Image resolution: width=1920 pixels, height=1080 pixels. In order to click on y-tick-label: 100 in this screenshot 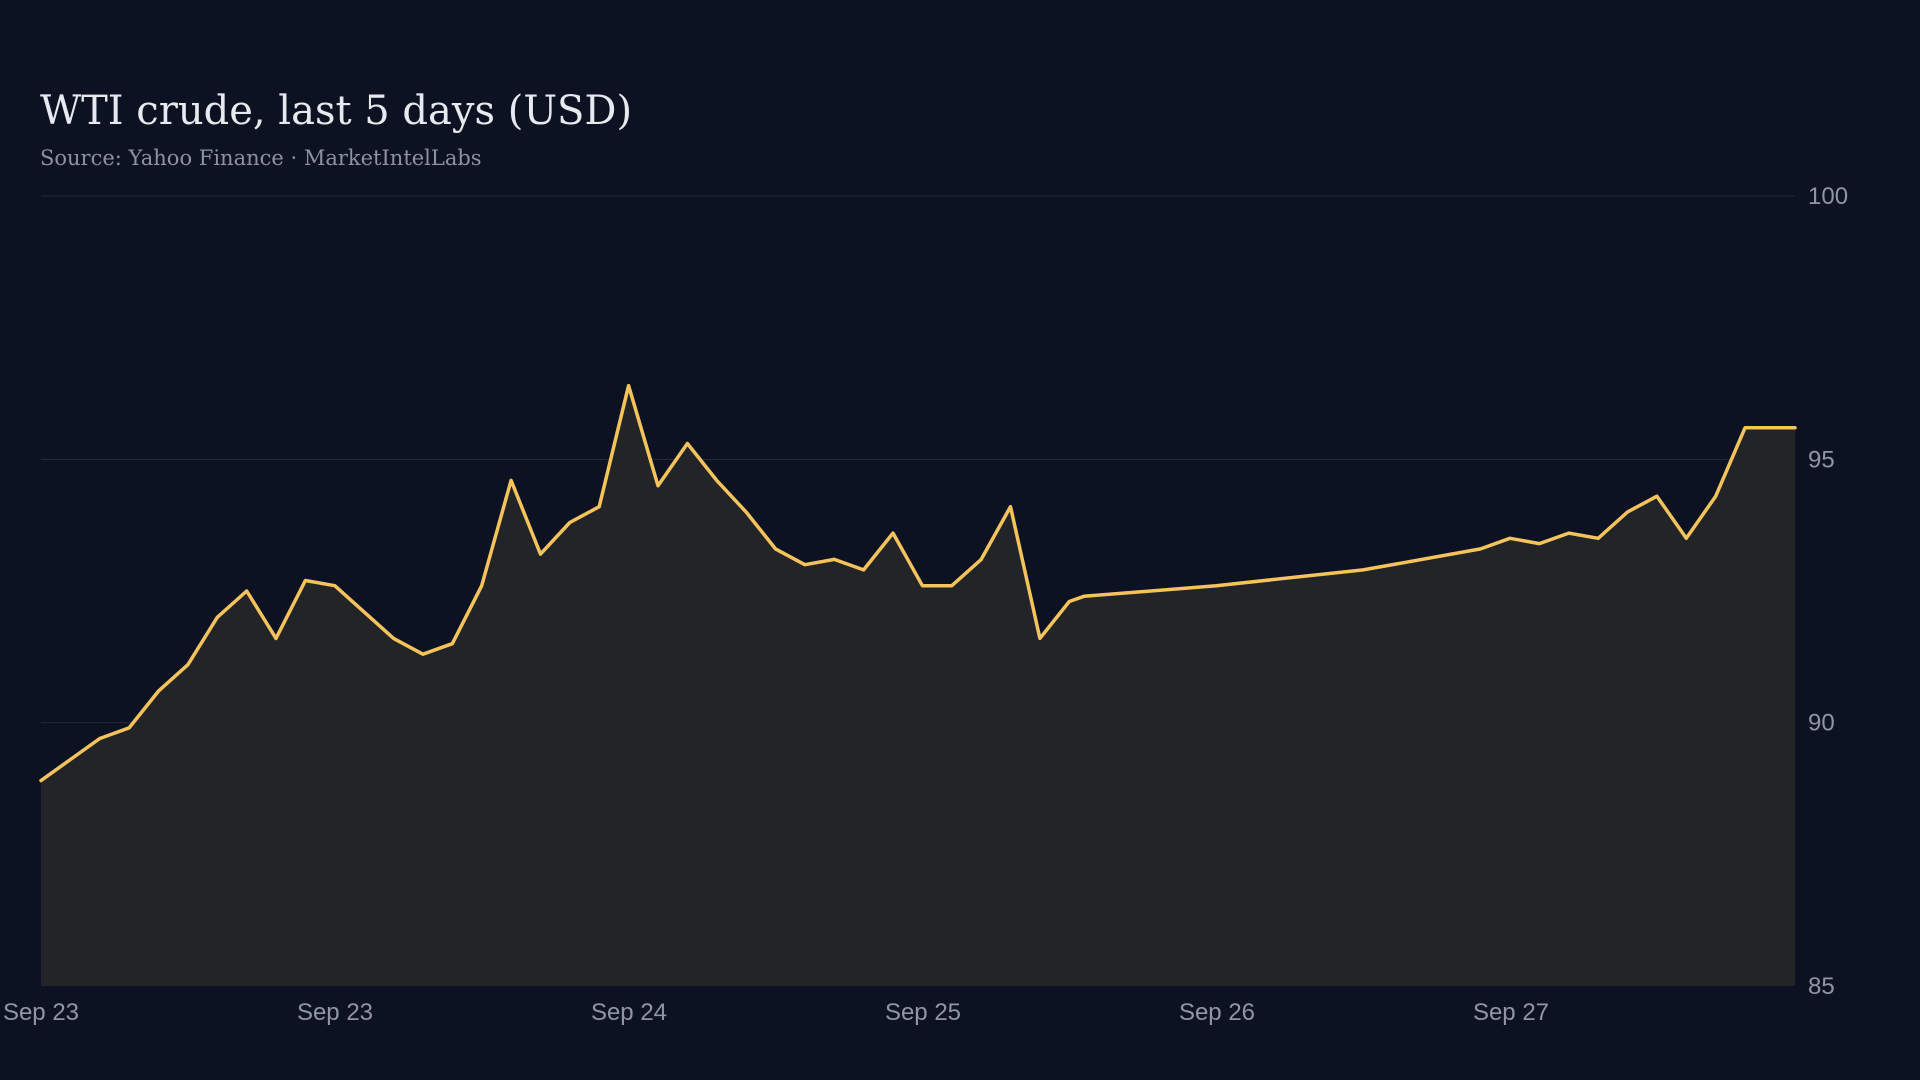, I will do `click(1828, 196)`.